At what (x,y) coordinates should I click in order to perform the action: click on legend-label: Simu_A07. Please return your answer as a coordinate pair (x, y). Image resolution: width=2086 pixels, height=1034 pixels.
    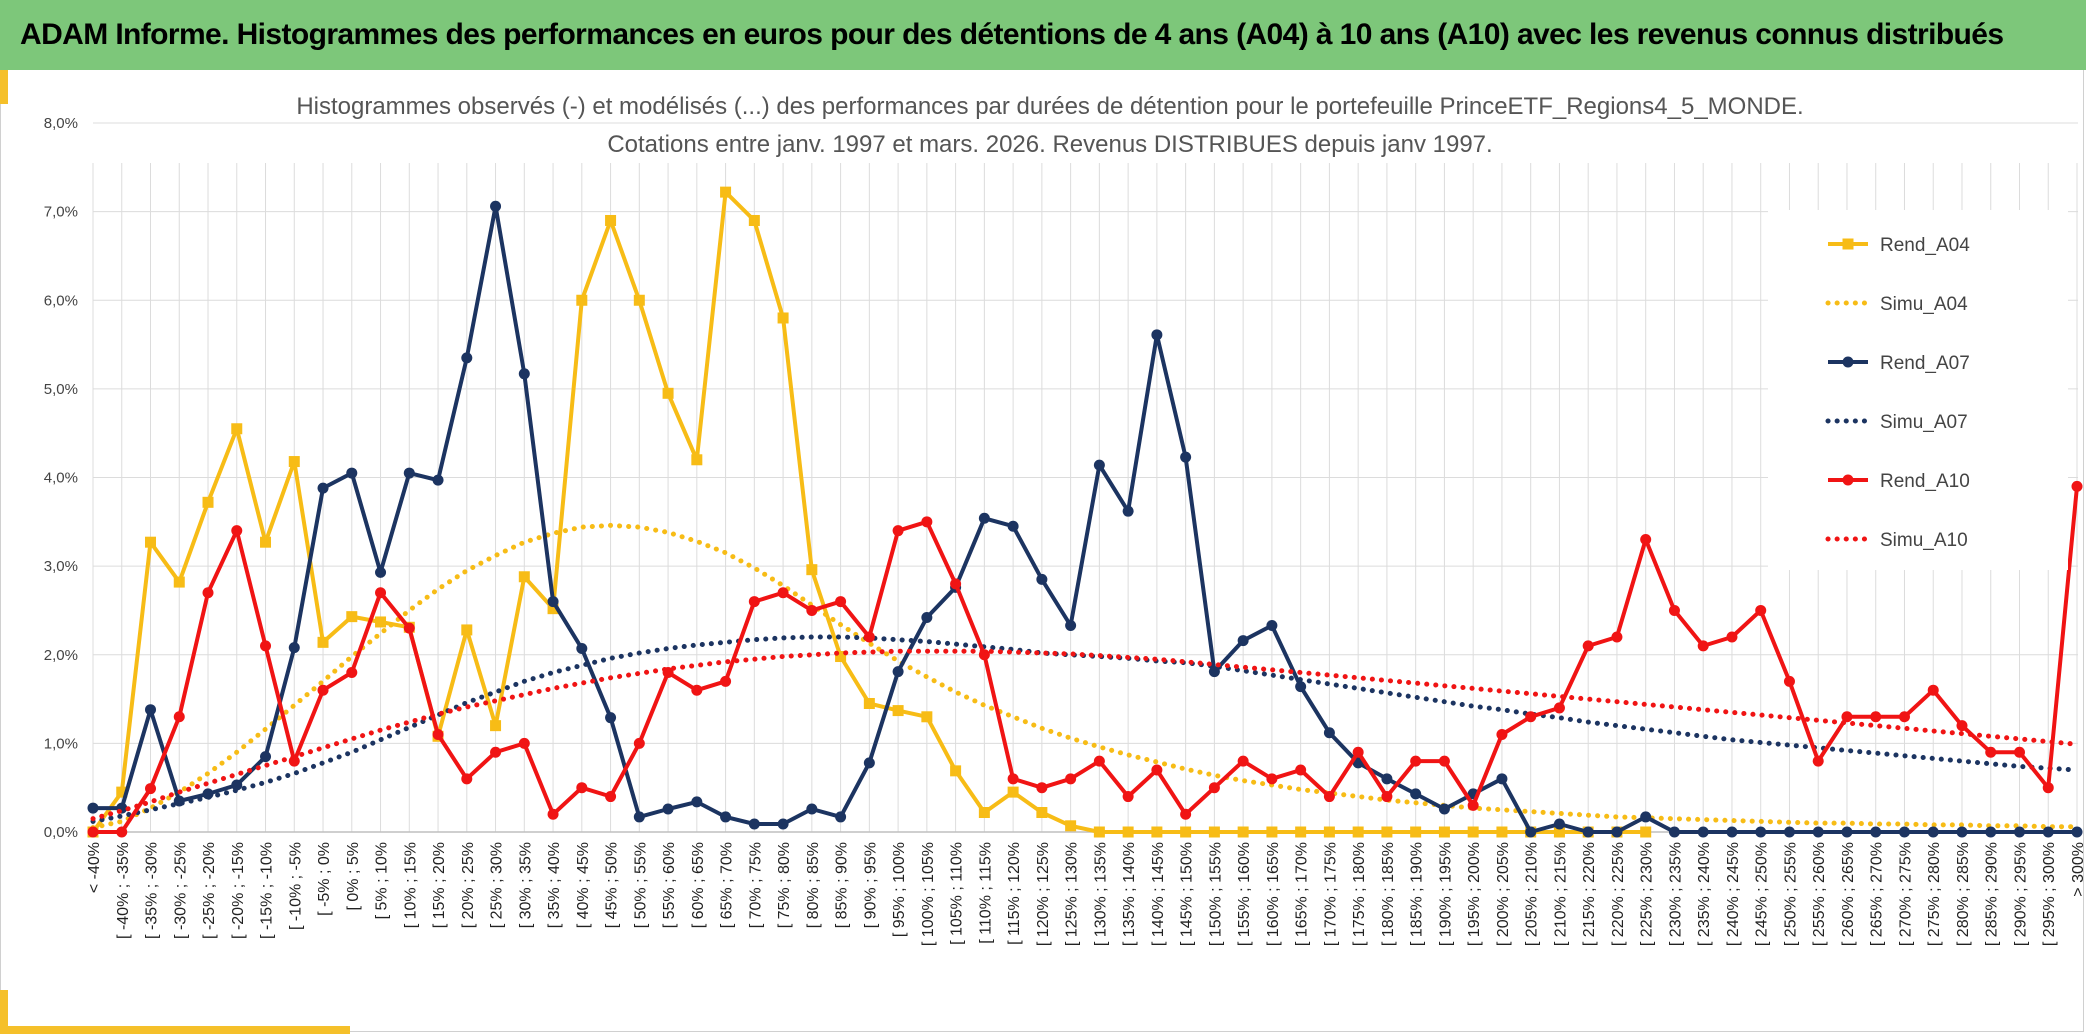
    Looking at the image, I should click on (1924, 422).